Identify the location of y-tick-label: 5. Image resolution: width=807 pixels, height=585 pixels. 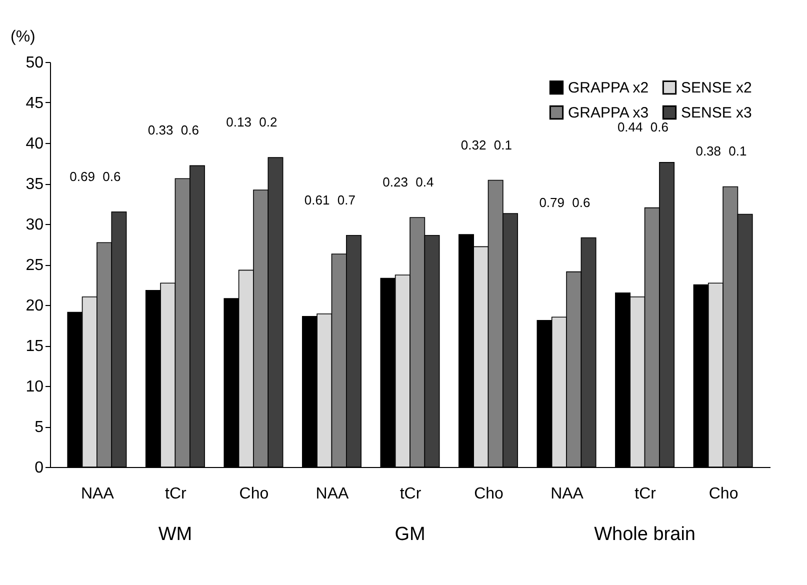
(39, 427).